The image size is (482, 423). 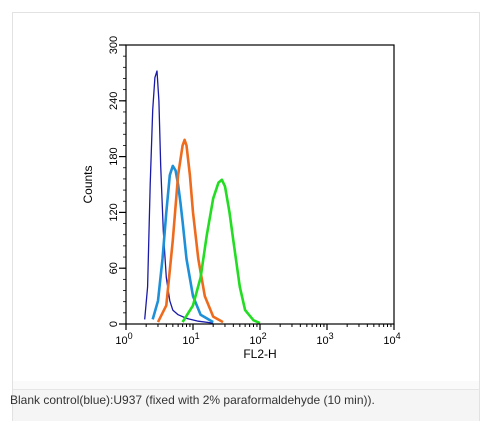 I want to click on y-tick-label: 180, so click(x=114, y=156).